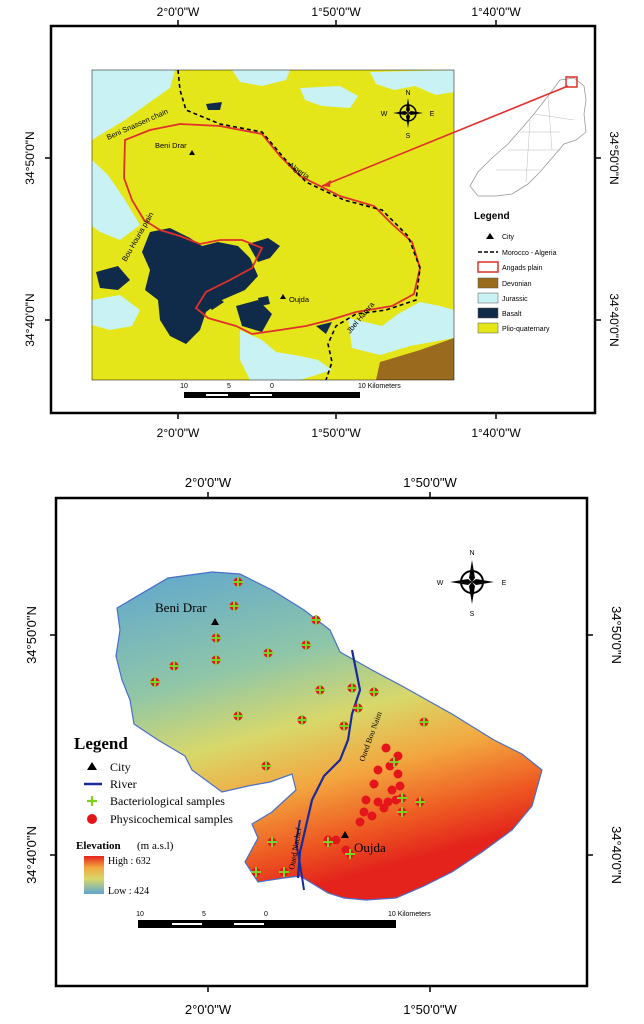 Image resolution: width=644 pixels, height=1024 pixels. Describe the element at coordinates (140, 914) in the screenshot. I see `scale2-10: 10` at that location.